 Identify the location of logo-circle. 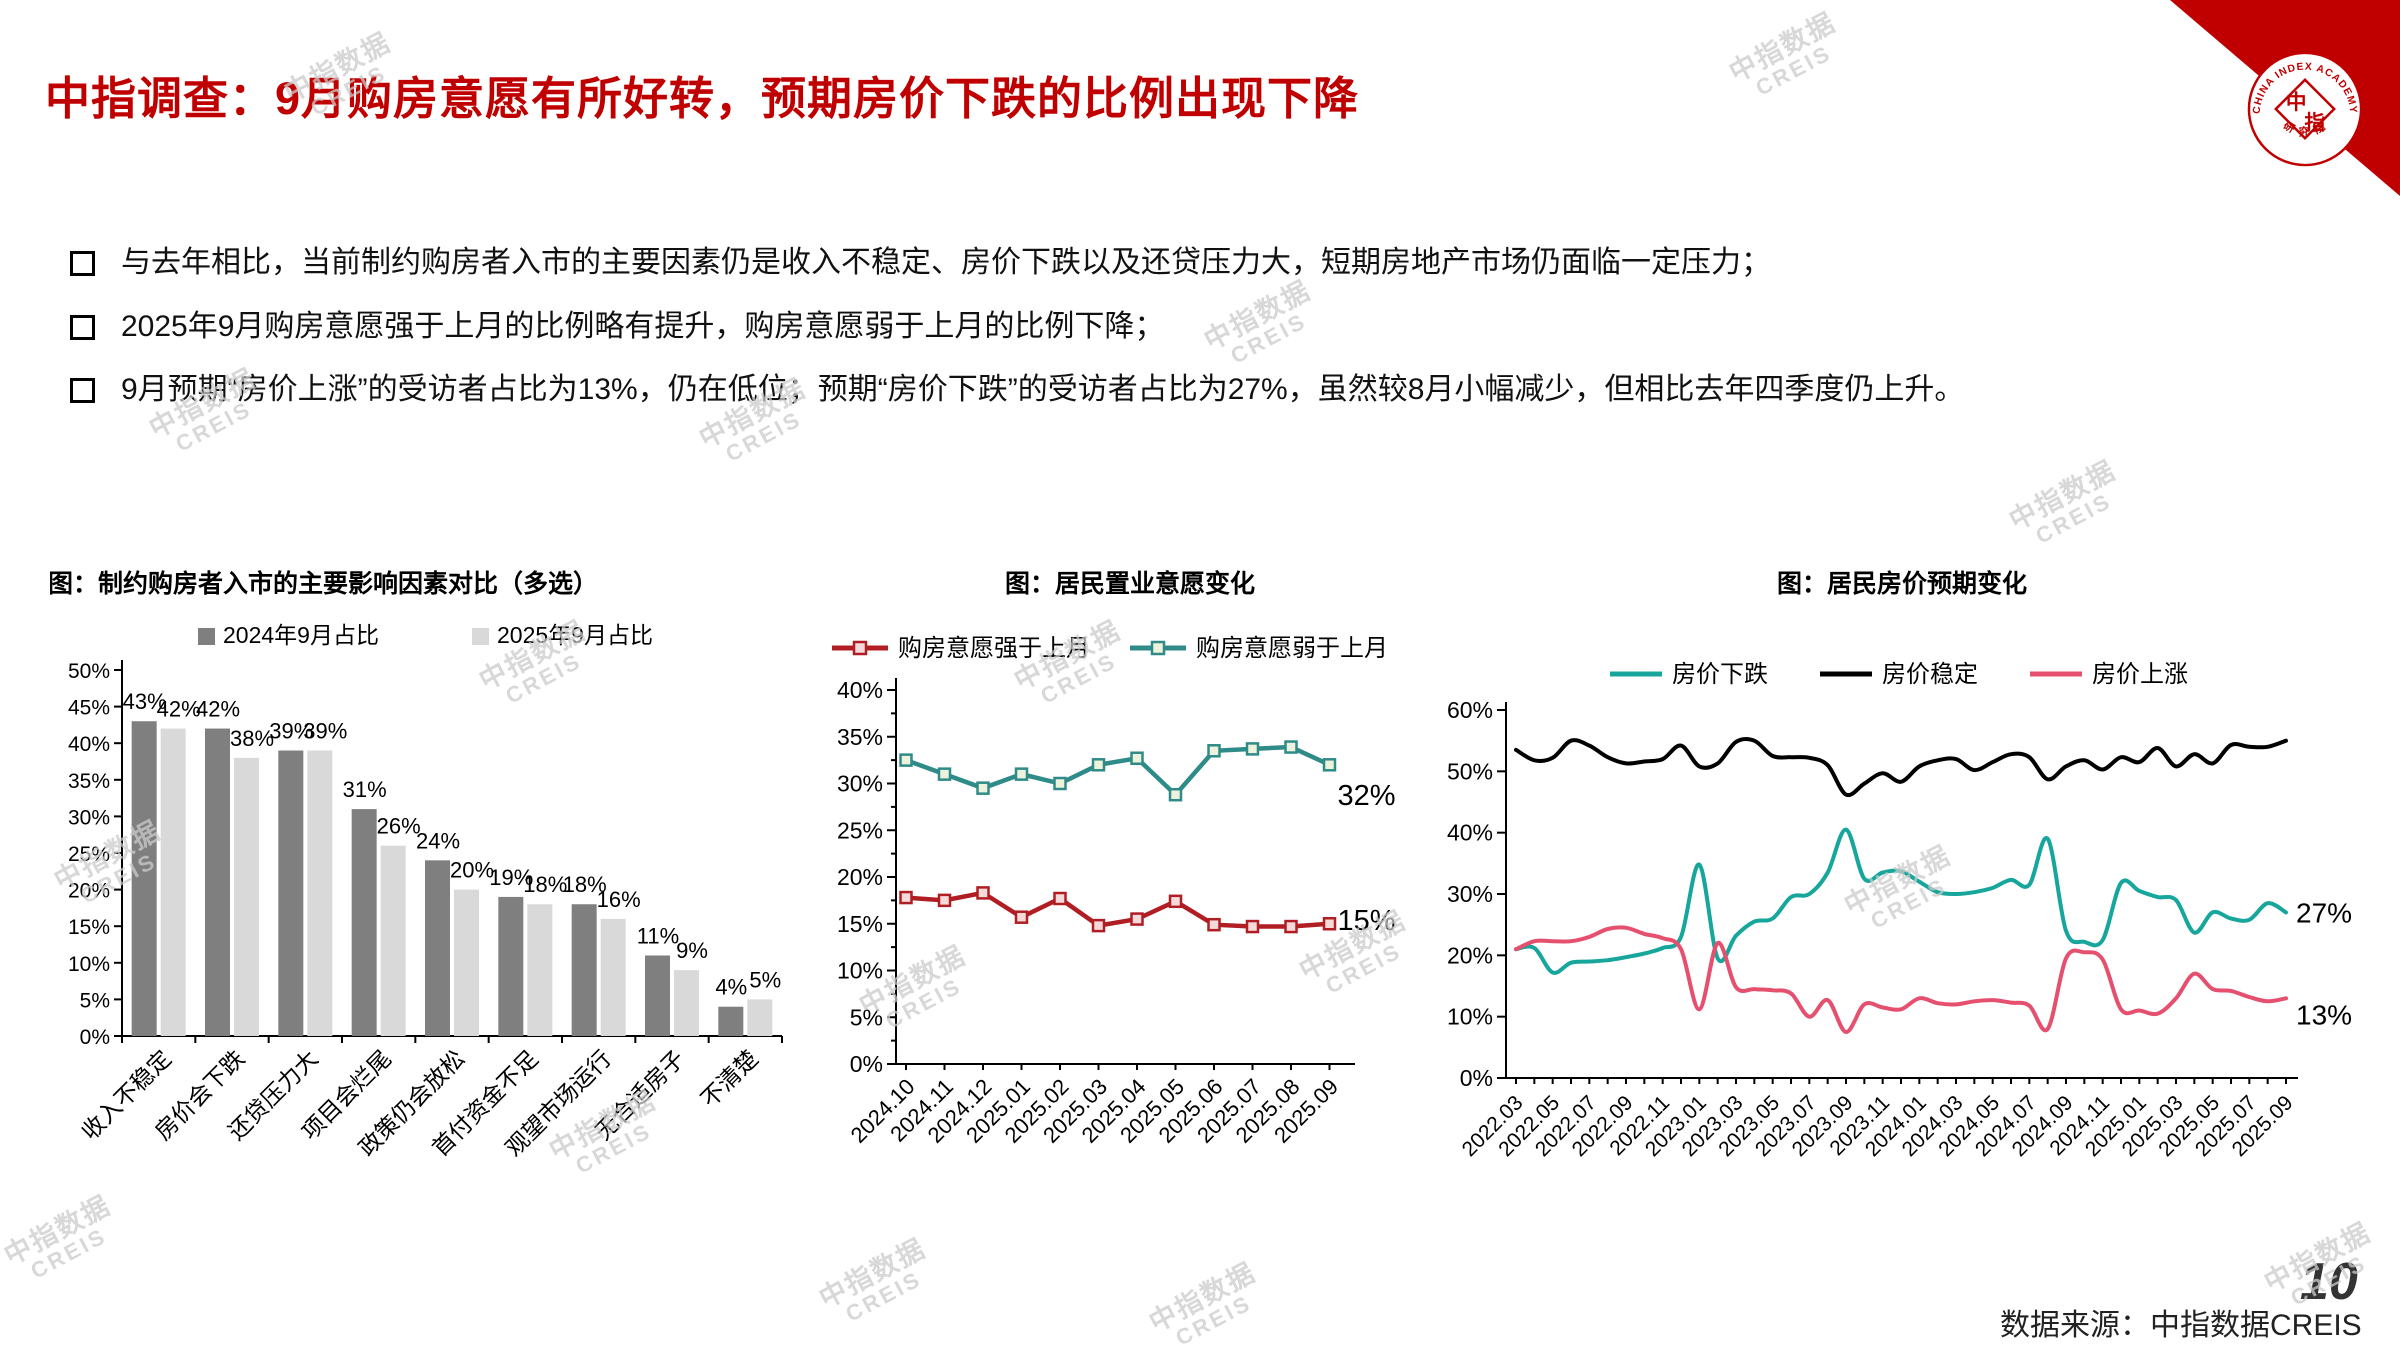
(2305, 109).